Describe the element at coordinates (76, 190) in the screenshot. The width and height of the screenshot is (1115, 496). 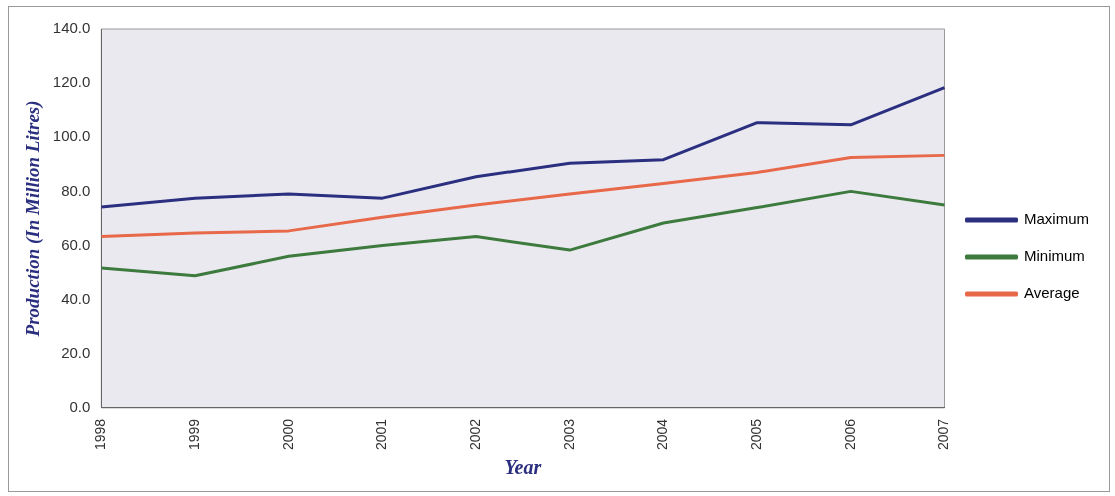
I see `y-tick-label: 80.0` at that location.